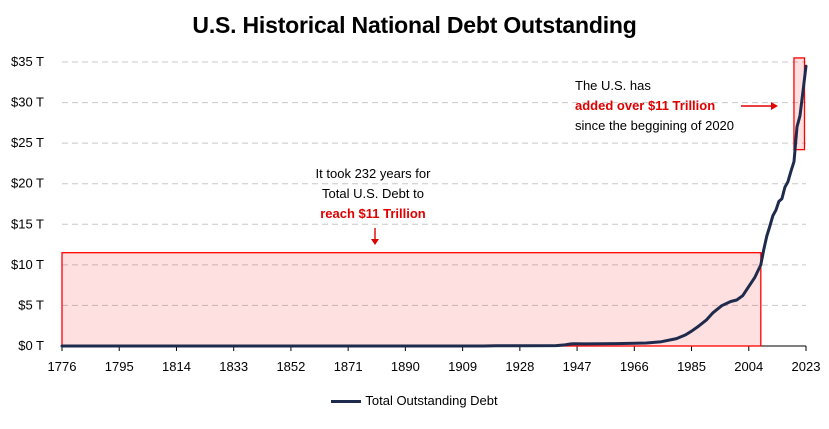 The width and height of the screenshot is (829, 429). I want to click on legend: Total Outstanding Debt, so click(414, 400).